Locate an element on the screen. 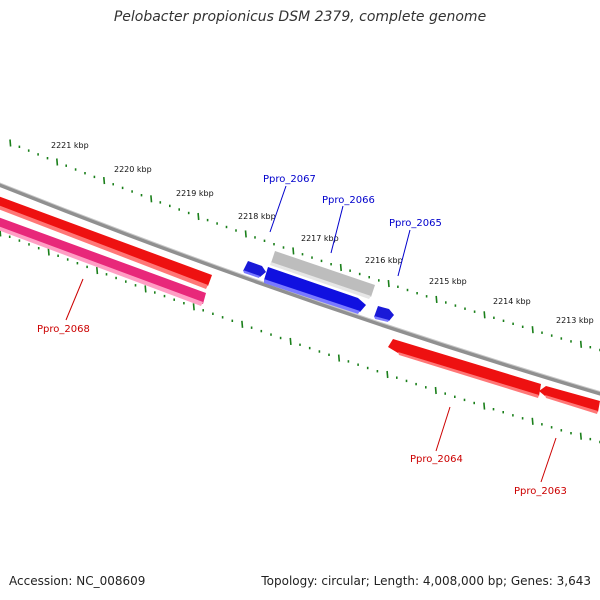 This screenshot has height=600, width=600. gene-label-Ppro_2064: Ppro_2064 is located at coordinates (436, 459).